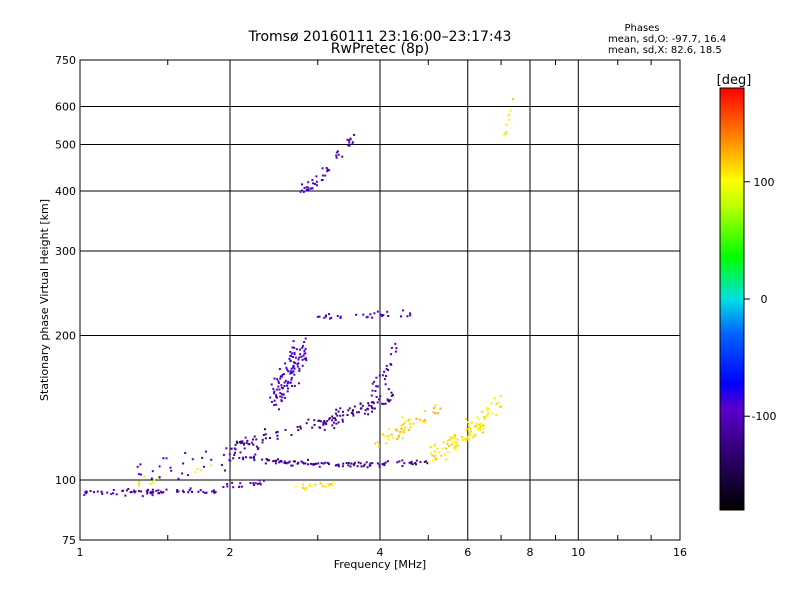 Image resolution: width=800 pixels, height=600 pixels. What do you see at coordinates (44, 300) in the screenshot?
I see `y-axis-label: Stationary phase Virtual Height [km]` at bounding box center [44, 300].